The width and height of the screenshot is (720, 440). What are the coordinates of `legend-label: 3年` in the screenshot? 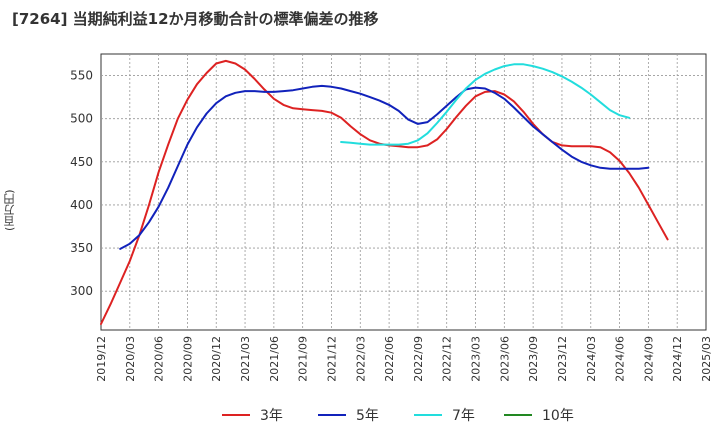 It's located at (271, 416).